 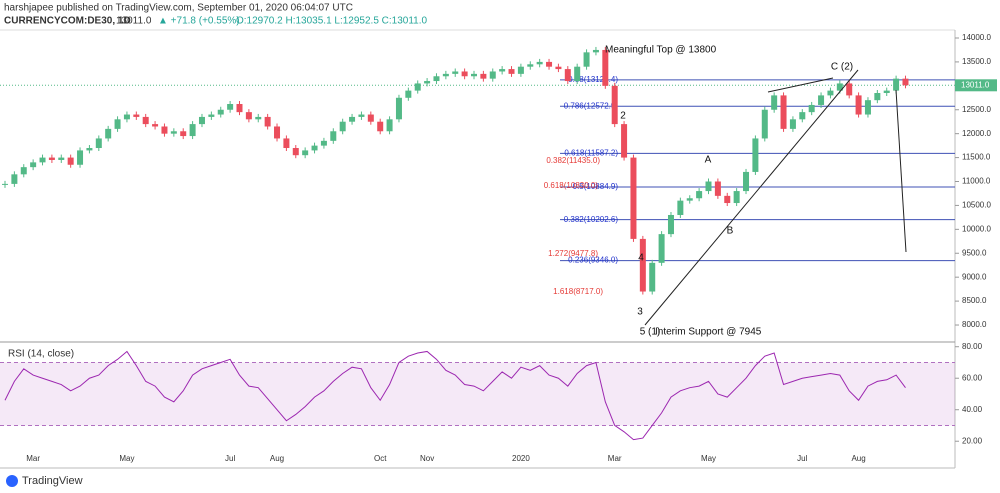 I want to click on x-tick-label: 2020, so click(x=521, y=458).